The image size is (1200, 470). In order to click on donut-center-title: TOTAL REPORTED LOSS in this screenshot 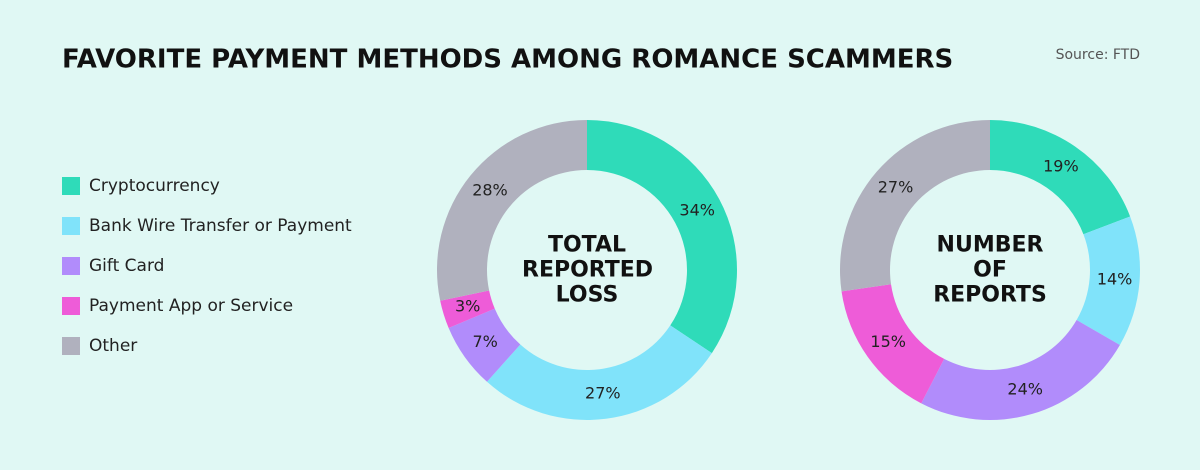, I will do `click(588, 270)`.